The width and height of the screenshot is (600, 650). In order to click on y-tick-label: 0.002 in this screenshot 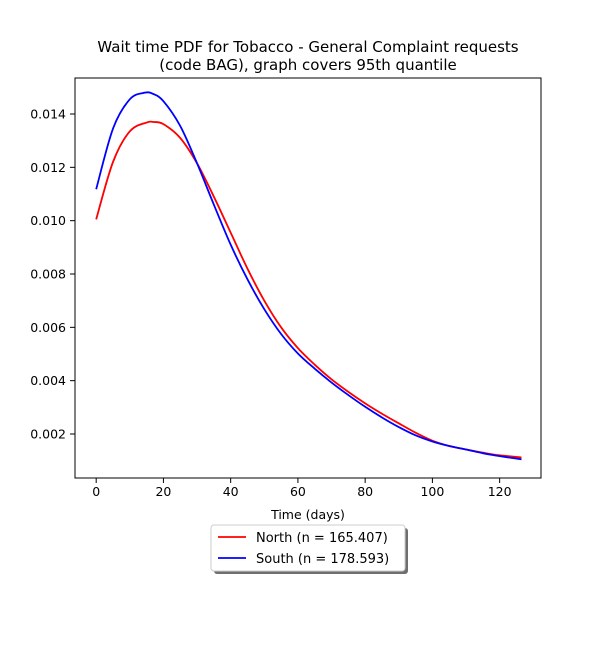, I will do `click(48, 434)`.